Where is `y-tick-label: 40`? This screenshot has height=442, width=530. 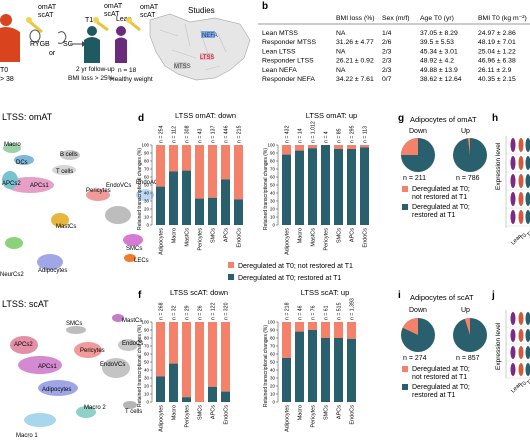
y-tick-label: 40 is located at coordinates (273, 193).